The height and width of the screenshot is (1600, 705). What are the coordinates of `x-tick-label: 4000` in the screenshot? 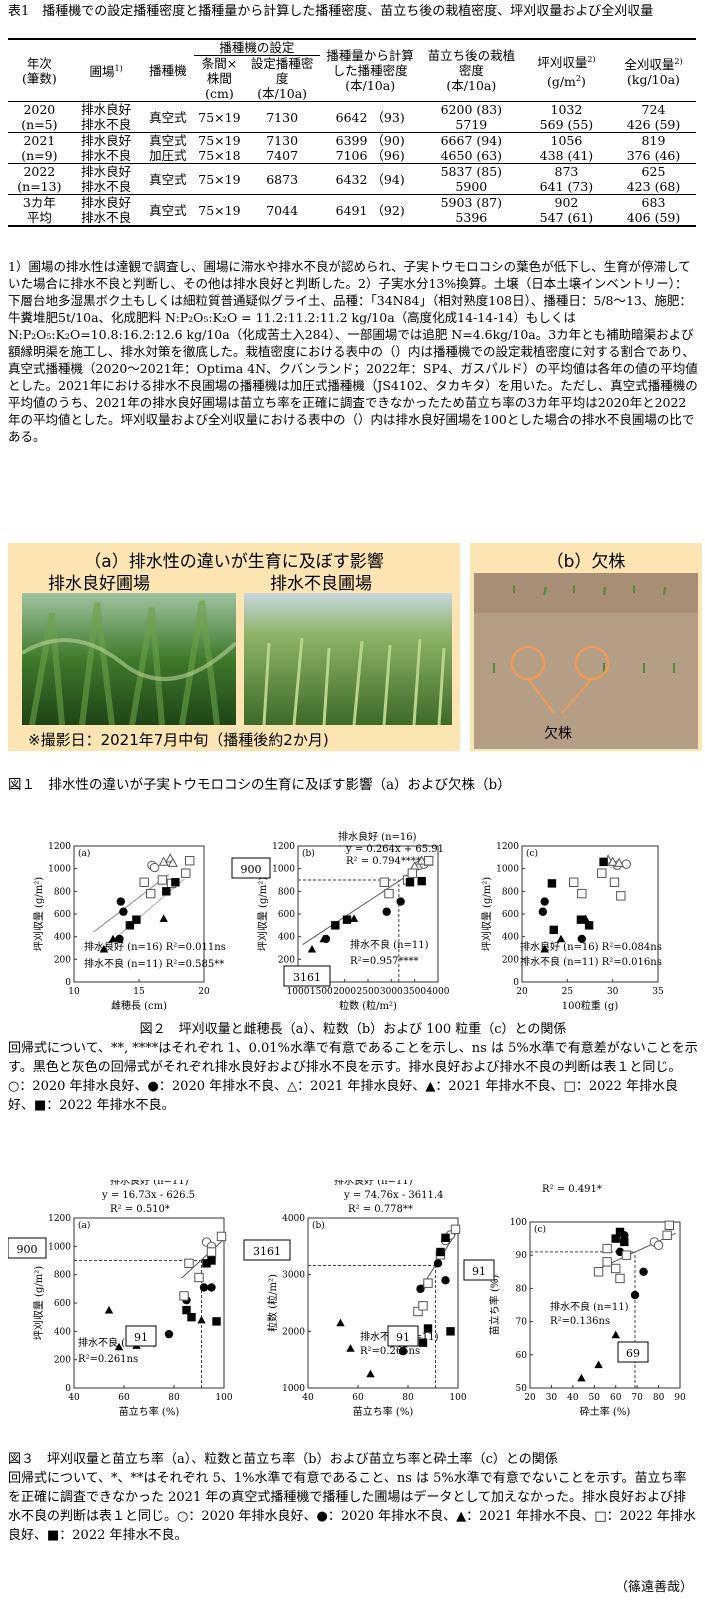 It's located at (438, 992).